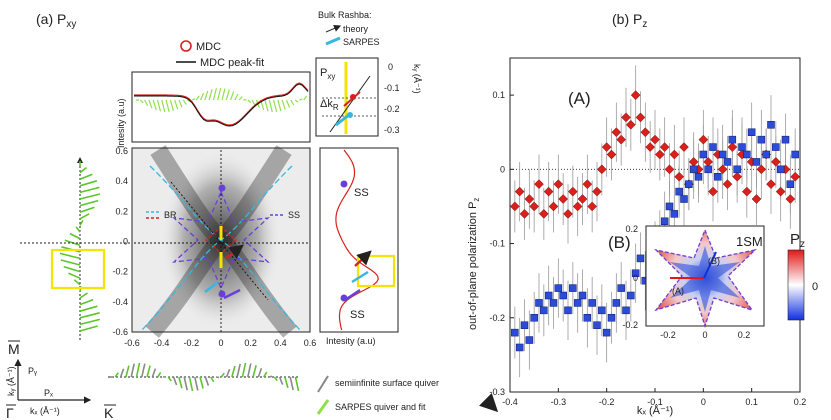  What do you see at coordinates (797, 240) in the screenshot?
I see `colorbar-title: Pz` at bounding box center [797, 240].